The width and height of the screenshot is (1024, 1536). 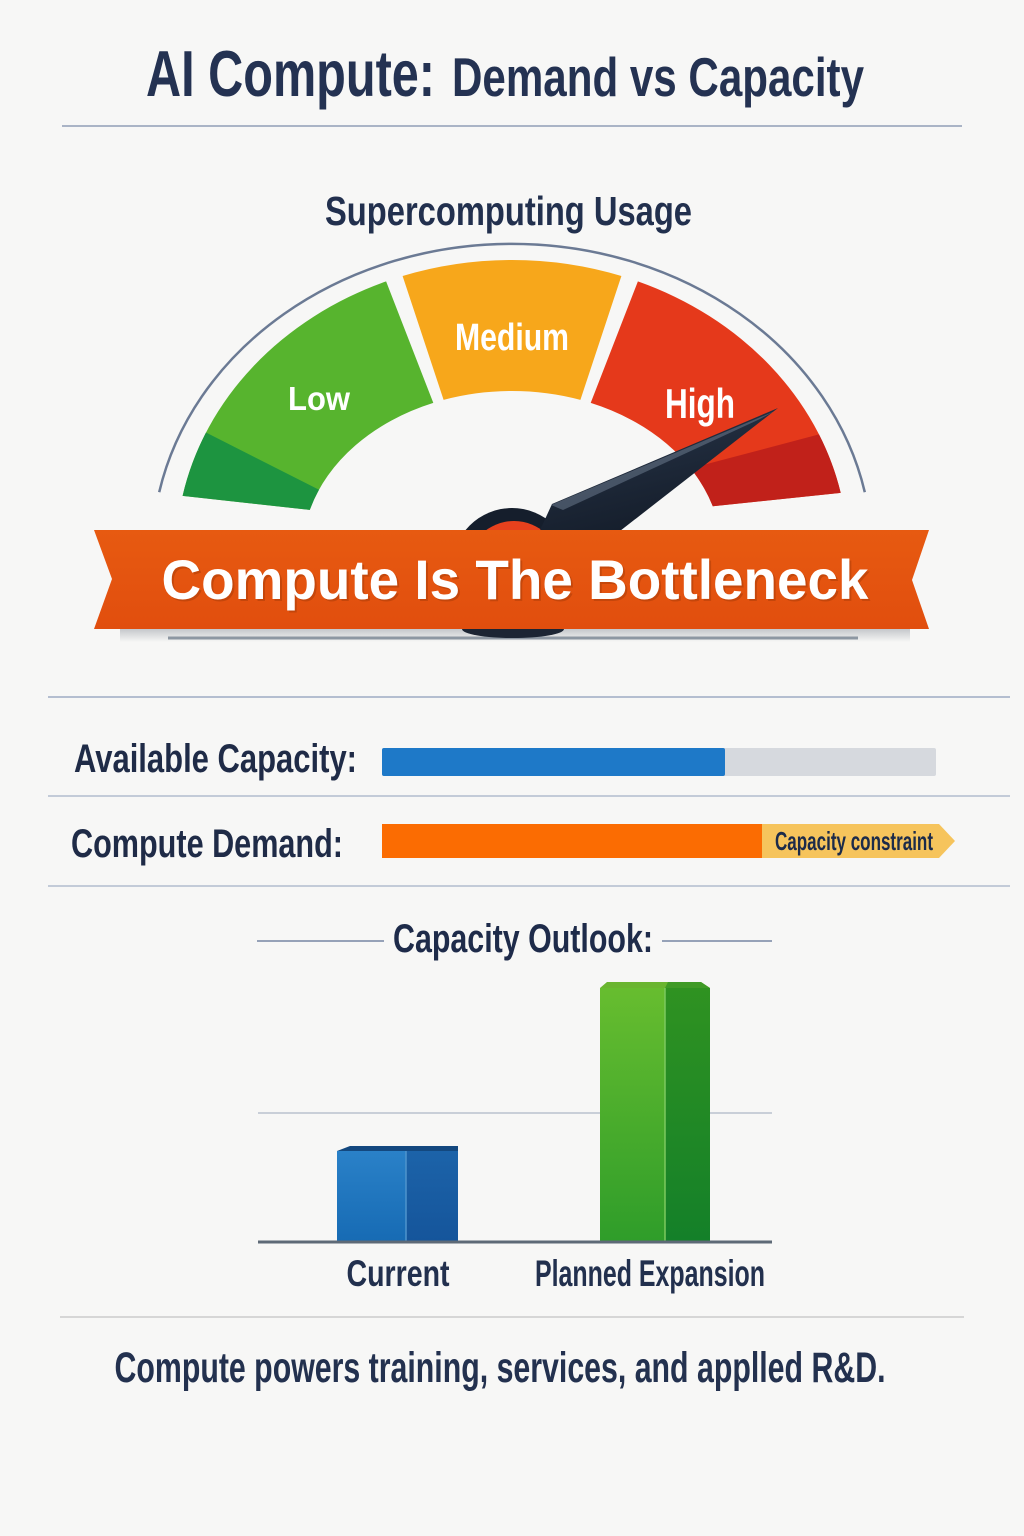 What do you see at coordinates (319, 398) in the screenshot?
I see `svg-text: Low` at bounding box center [319, 398].